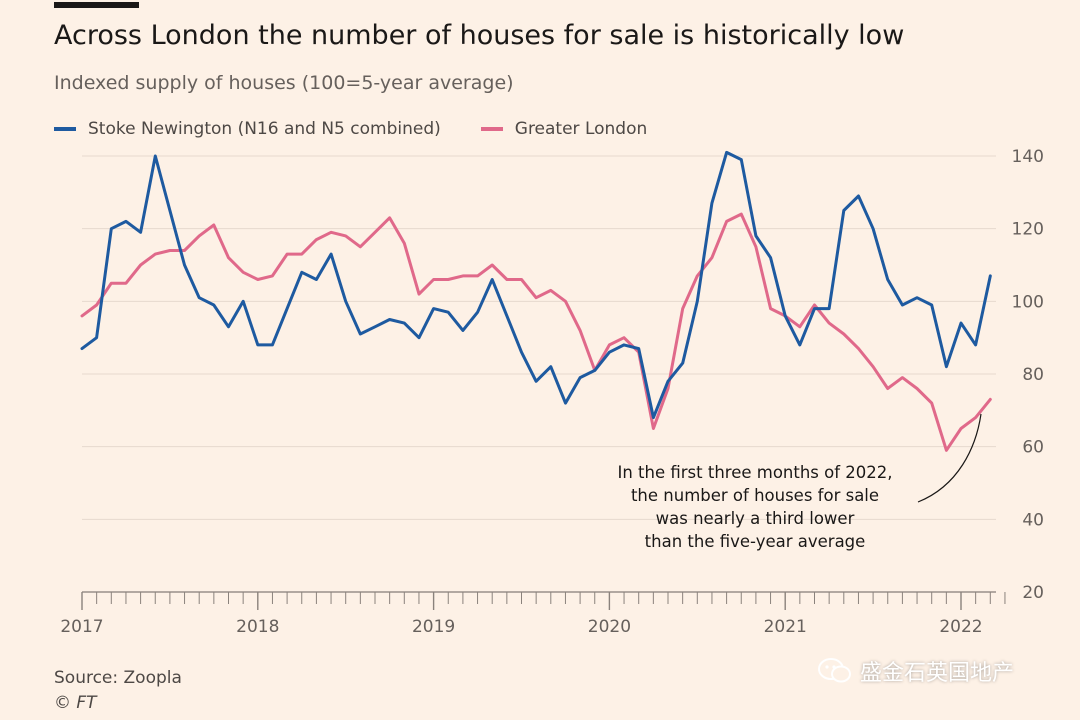 The image size is (1080, 720). Describe the element at coordinates (96, 5) in the screenshot. I see `title-accent-bar` at that location.